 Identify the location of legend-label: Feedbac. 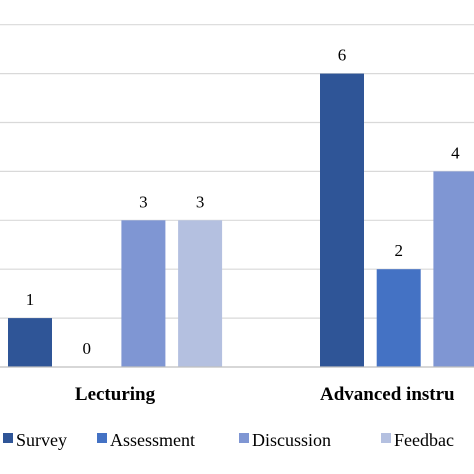
(424, 440).